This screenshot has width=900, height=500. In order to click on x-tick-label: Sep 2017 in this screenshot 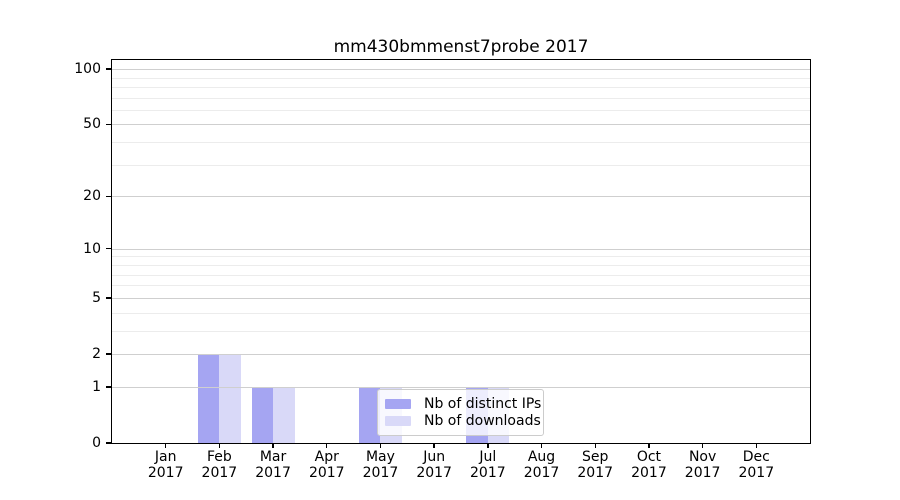, I will do `click(595, 465)`.